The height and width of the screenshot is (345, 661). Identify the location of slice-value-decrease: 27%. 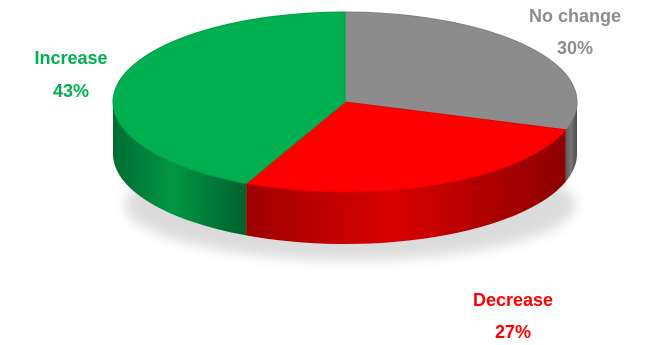
(513, 332).